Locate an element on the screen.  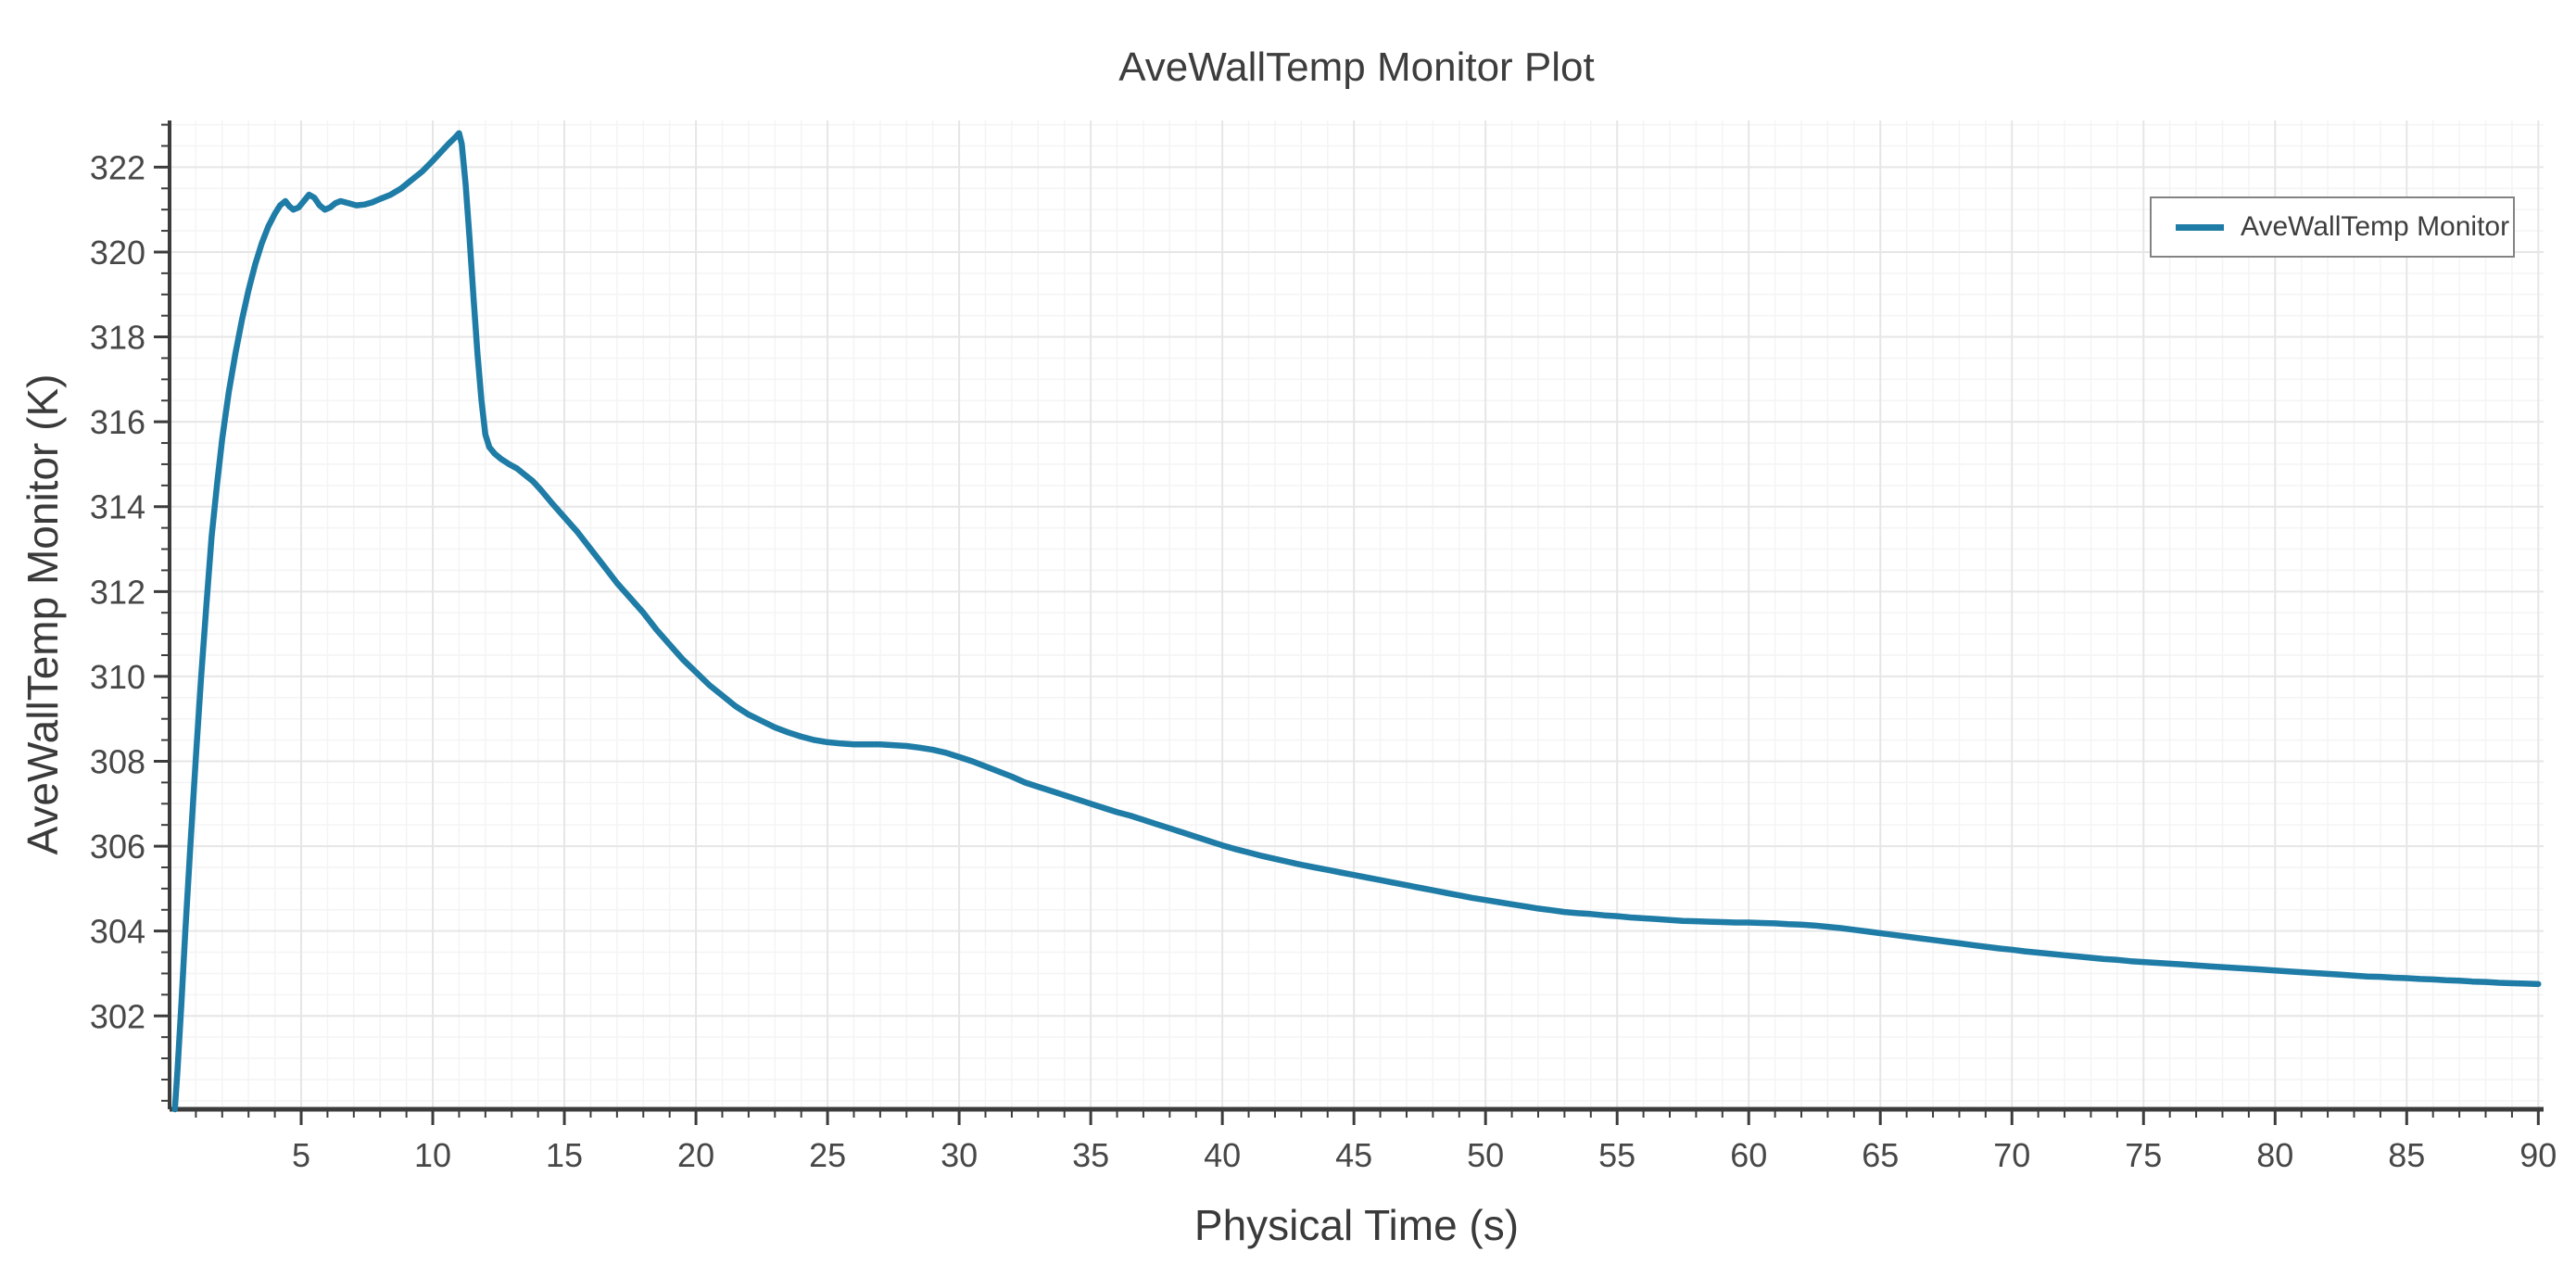
legend-series-label: AveWallTemp Monitor is located at coordinates (2376, 226).